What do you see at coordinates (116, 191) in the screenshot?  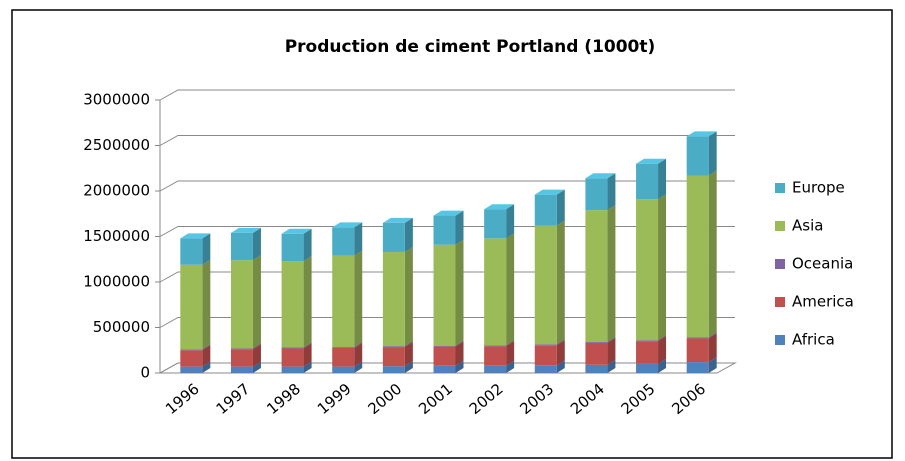 I see `y-tick-label: 2000000` at bounding box center [116, 191].